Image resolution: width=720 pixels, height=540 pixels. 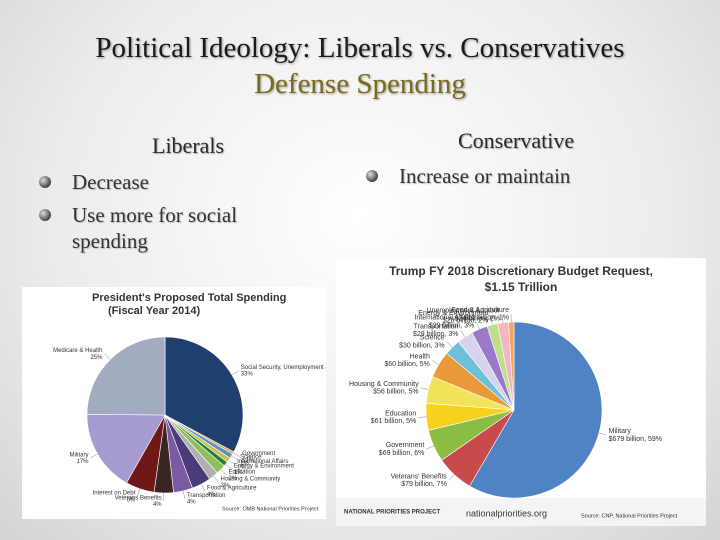 What do you see at coordinates (131, 500) in the screenshot?
I see `slice-value: 6%` at bounding box center [131, 500].